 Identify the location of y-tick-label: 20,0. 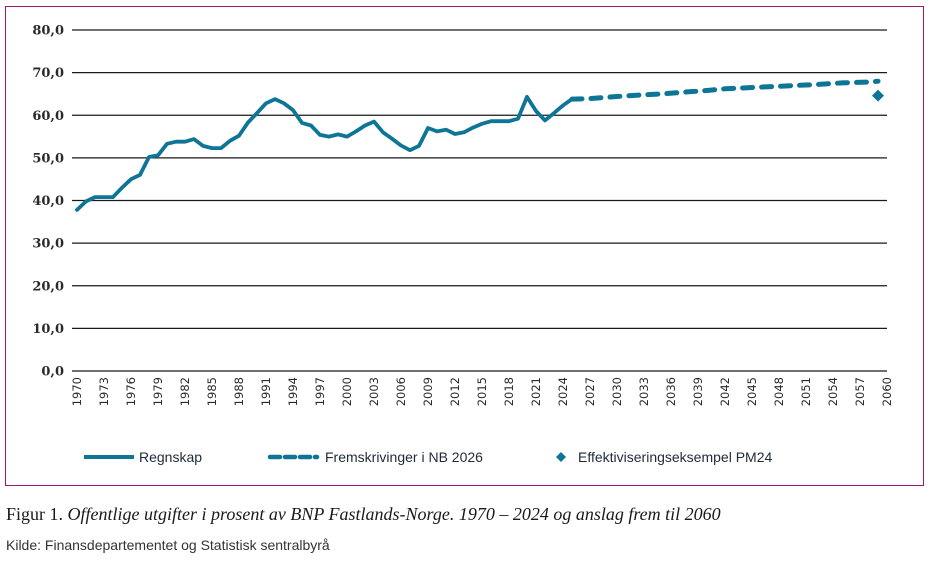
(48, 286).